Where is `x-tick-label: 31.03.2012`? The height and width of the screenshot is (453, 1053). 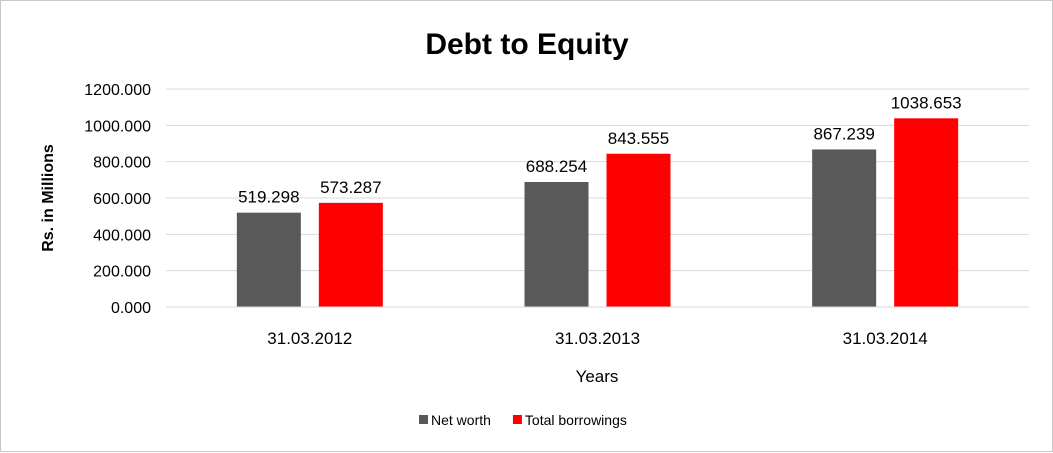
x-tick-label: 31.03.2012 is located at coordinates (309, 338).